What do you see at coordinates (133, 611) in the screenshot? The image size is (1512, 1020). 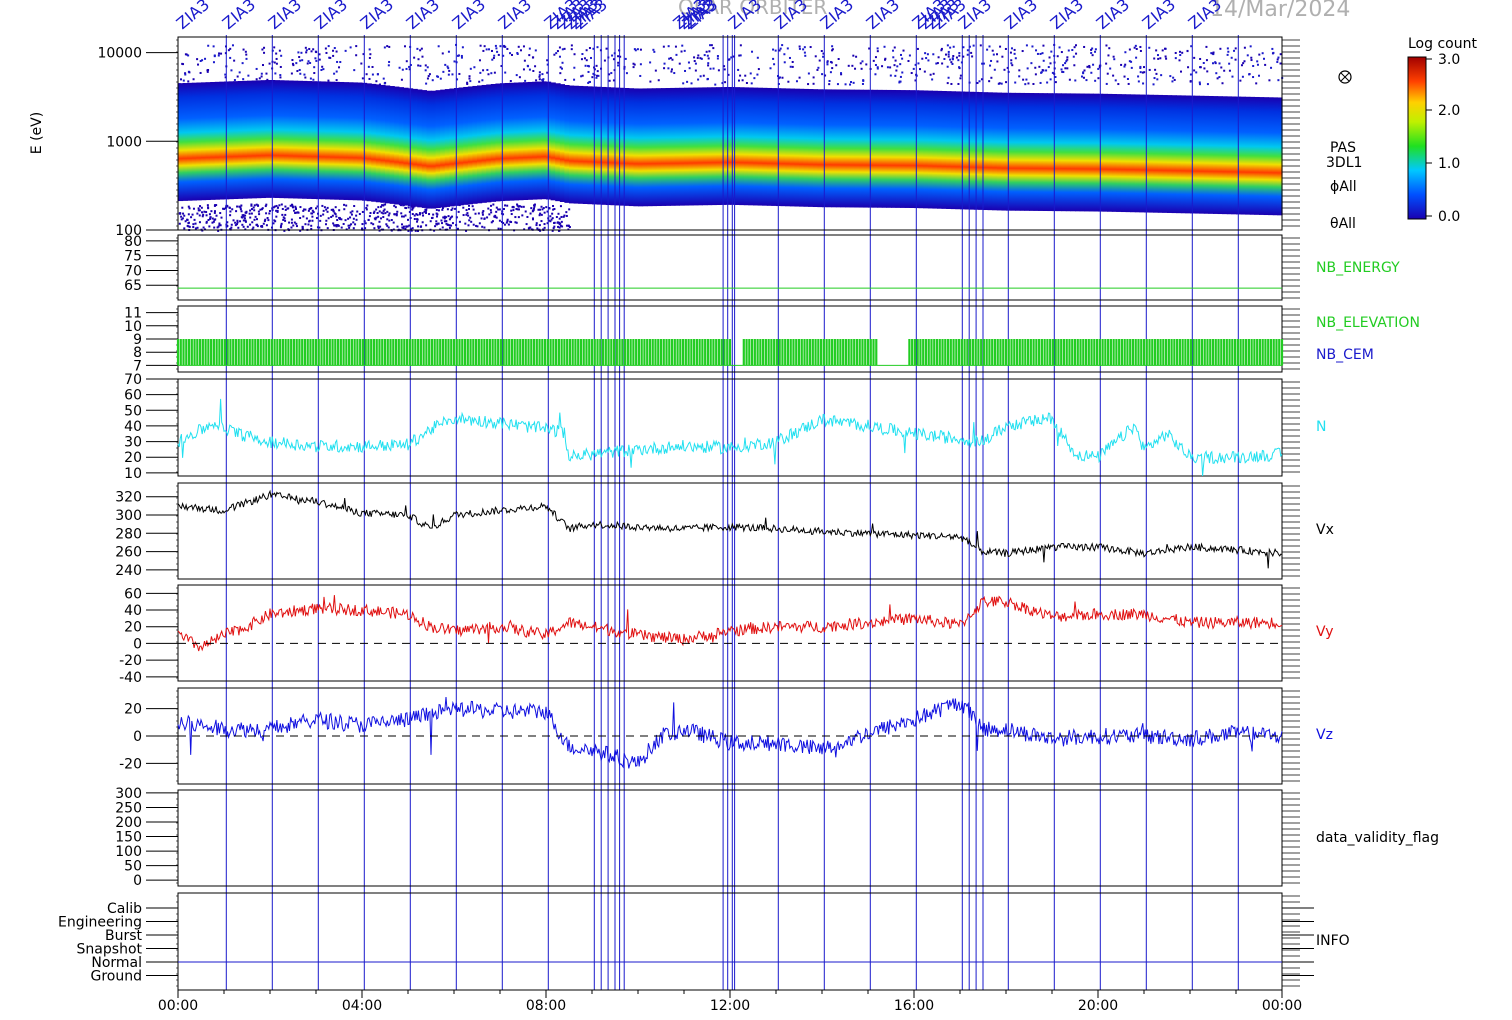 I see `vy-tick-label: 40` at bounding box center [133, 611].